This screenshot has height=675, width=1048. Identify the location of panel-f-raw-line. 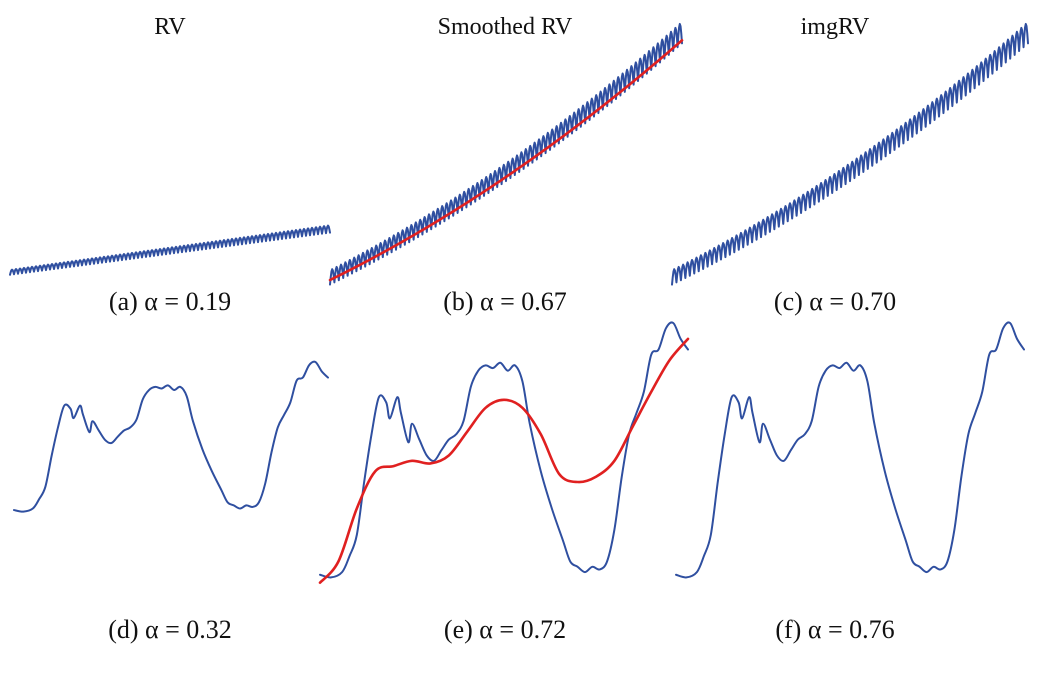
(850, 450).